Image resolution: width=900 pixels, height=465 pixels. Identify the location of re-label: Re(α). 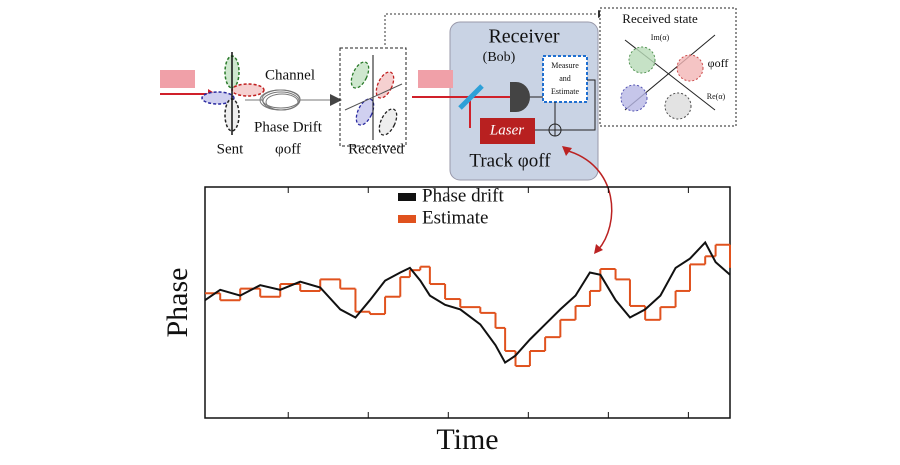
(716, 96).